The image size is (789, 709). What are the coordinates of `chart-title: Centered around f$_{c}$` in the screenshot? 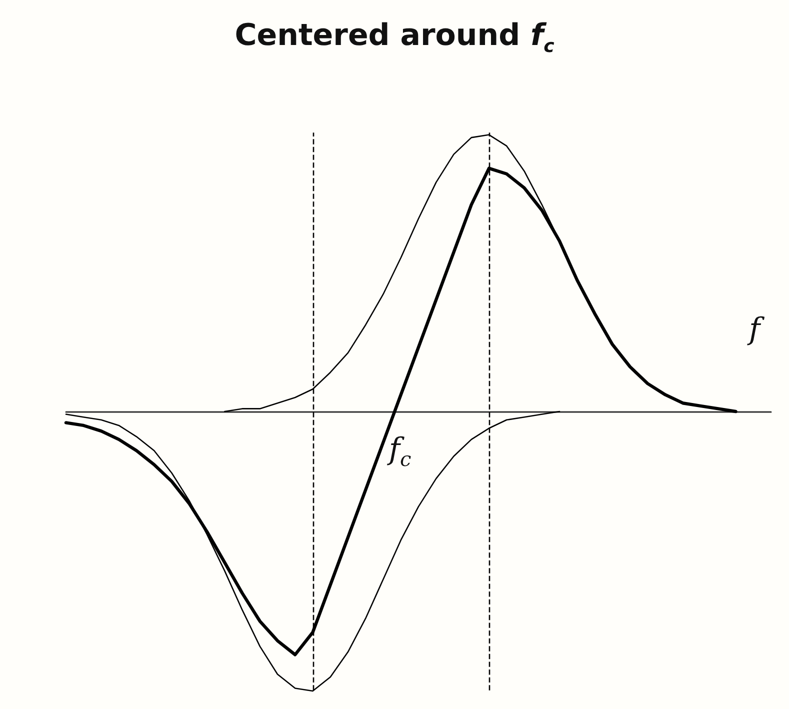 It's located at (395, 37).